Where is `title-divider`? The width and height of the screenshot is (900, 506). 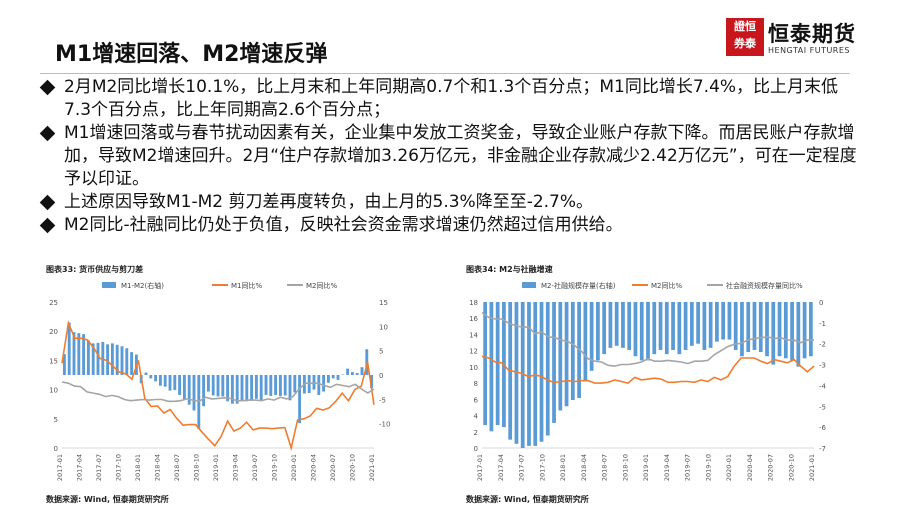
title-divider is located at coordinates (445, 73).